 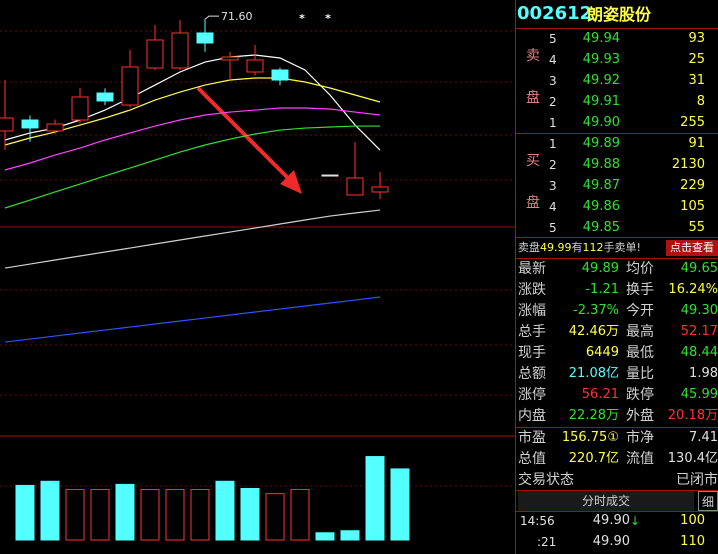 I want to click on stat-value: 7.41, so click(x=703, y=437).